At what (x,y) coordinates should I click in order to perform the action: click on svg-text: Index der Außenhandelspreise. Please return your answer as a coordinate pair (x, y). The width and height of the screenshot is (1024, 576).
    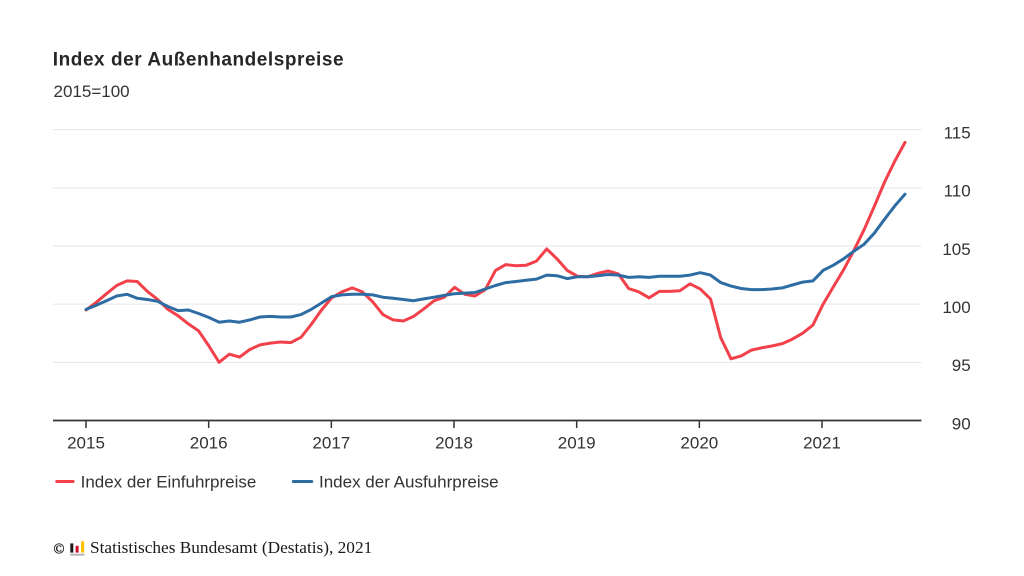
    Looking at the image, I should click on (198, 59).